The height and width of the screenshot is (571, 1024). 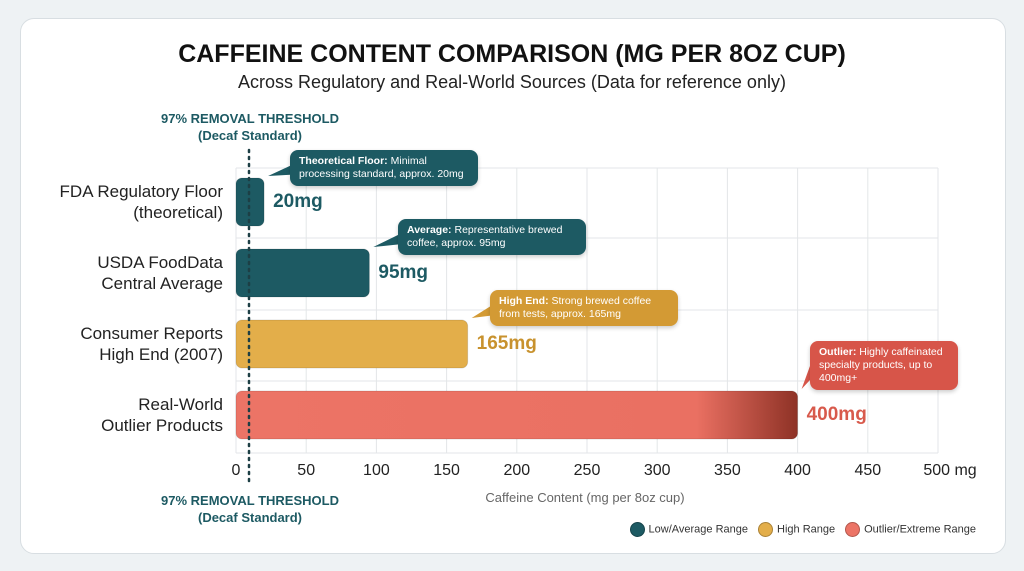 What do you see at coordinates (161, 354) in the screenshot?
I see `category-line: High End (2007)` at bounding box center [161, 354].